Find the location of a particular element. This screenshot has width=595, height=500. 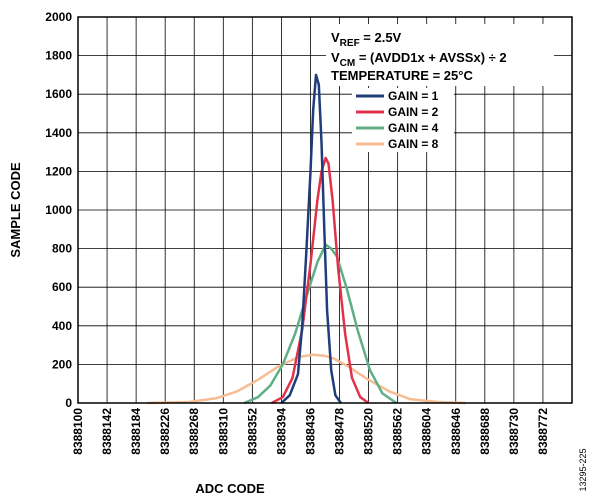

legend-label: GAIN = 4 is located at coordinates (413, 128).